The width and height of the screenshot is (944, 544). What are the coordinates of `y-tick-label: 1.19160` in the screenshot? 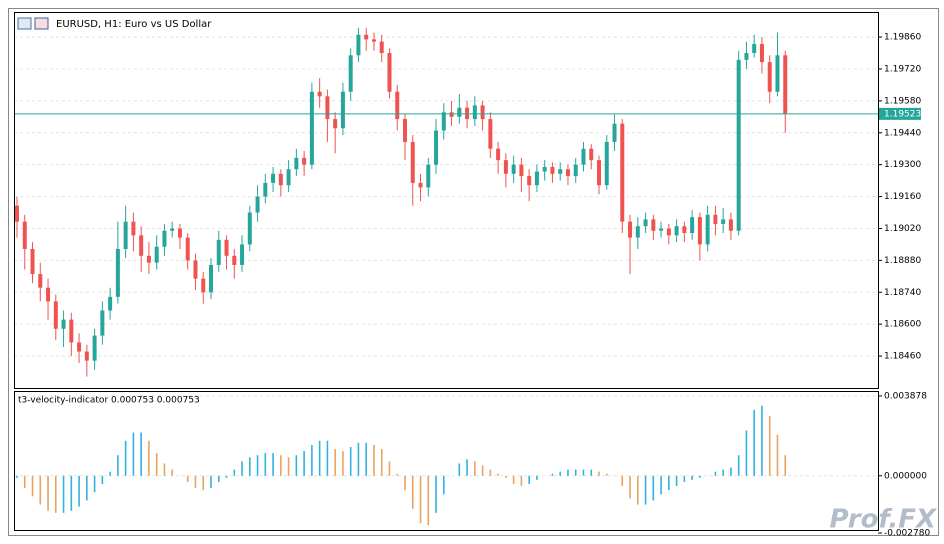 It's located at (902, 197).